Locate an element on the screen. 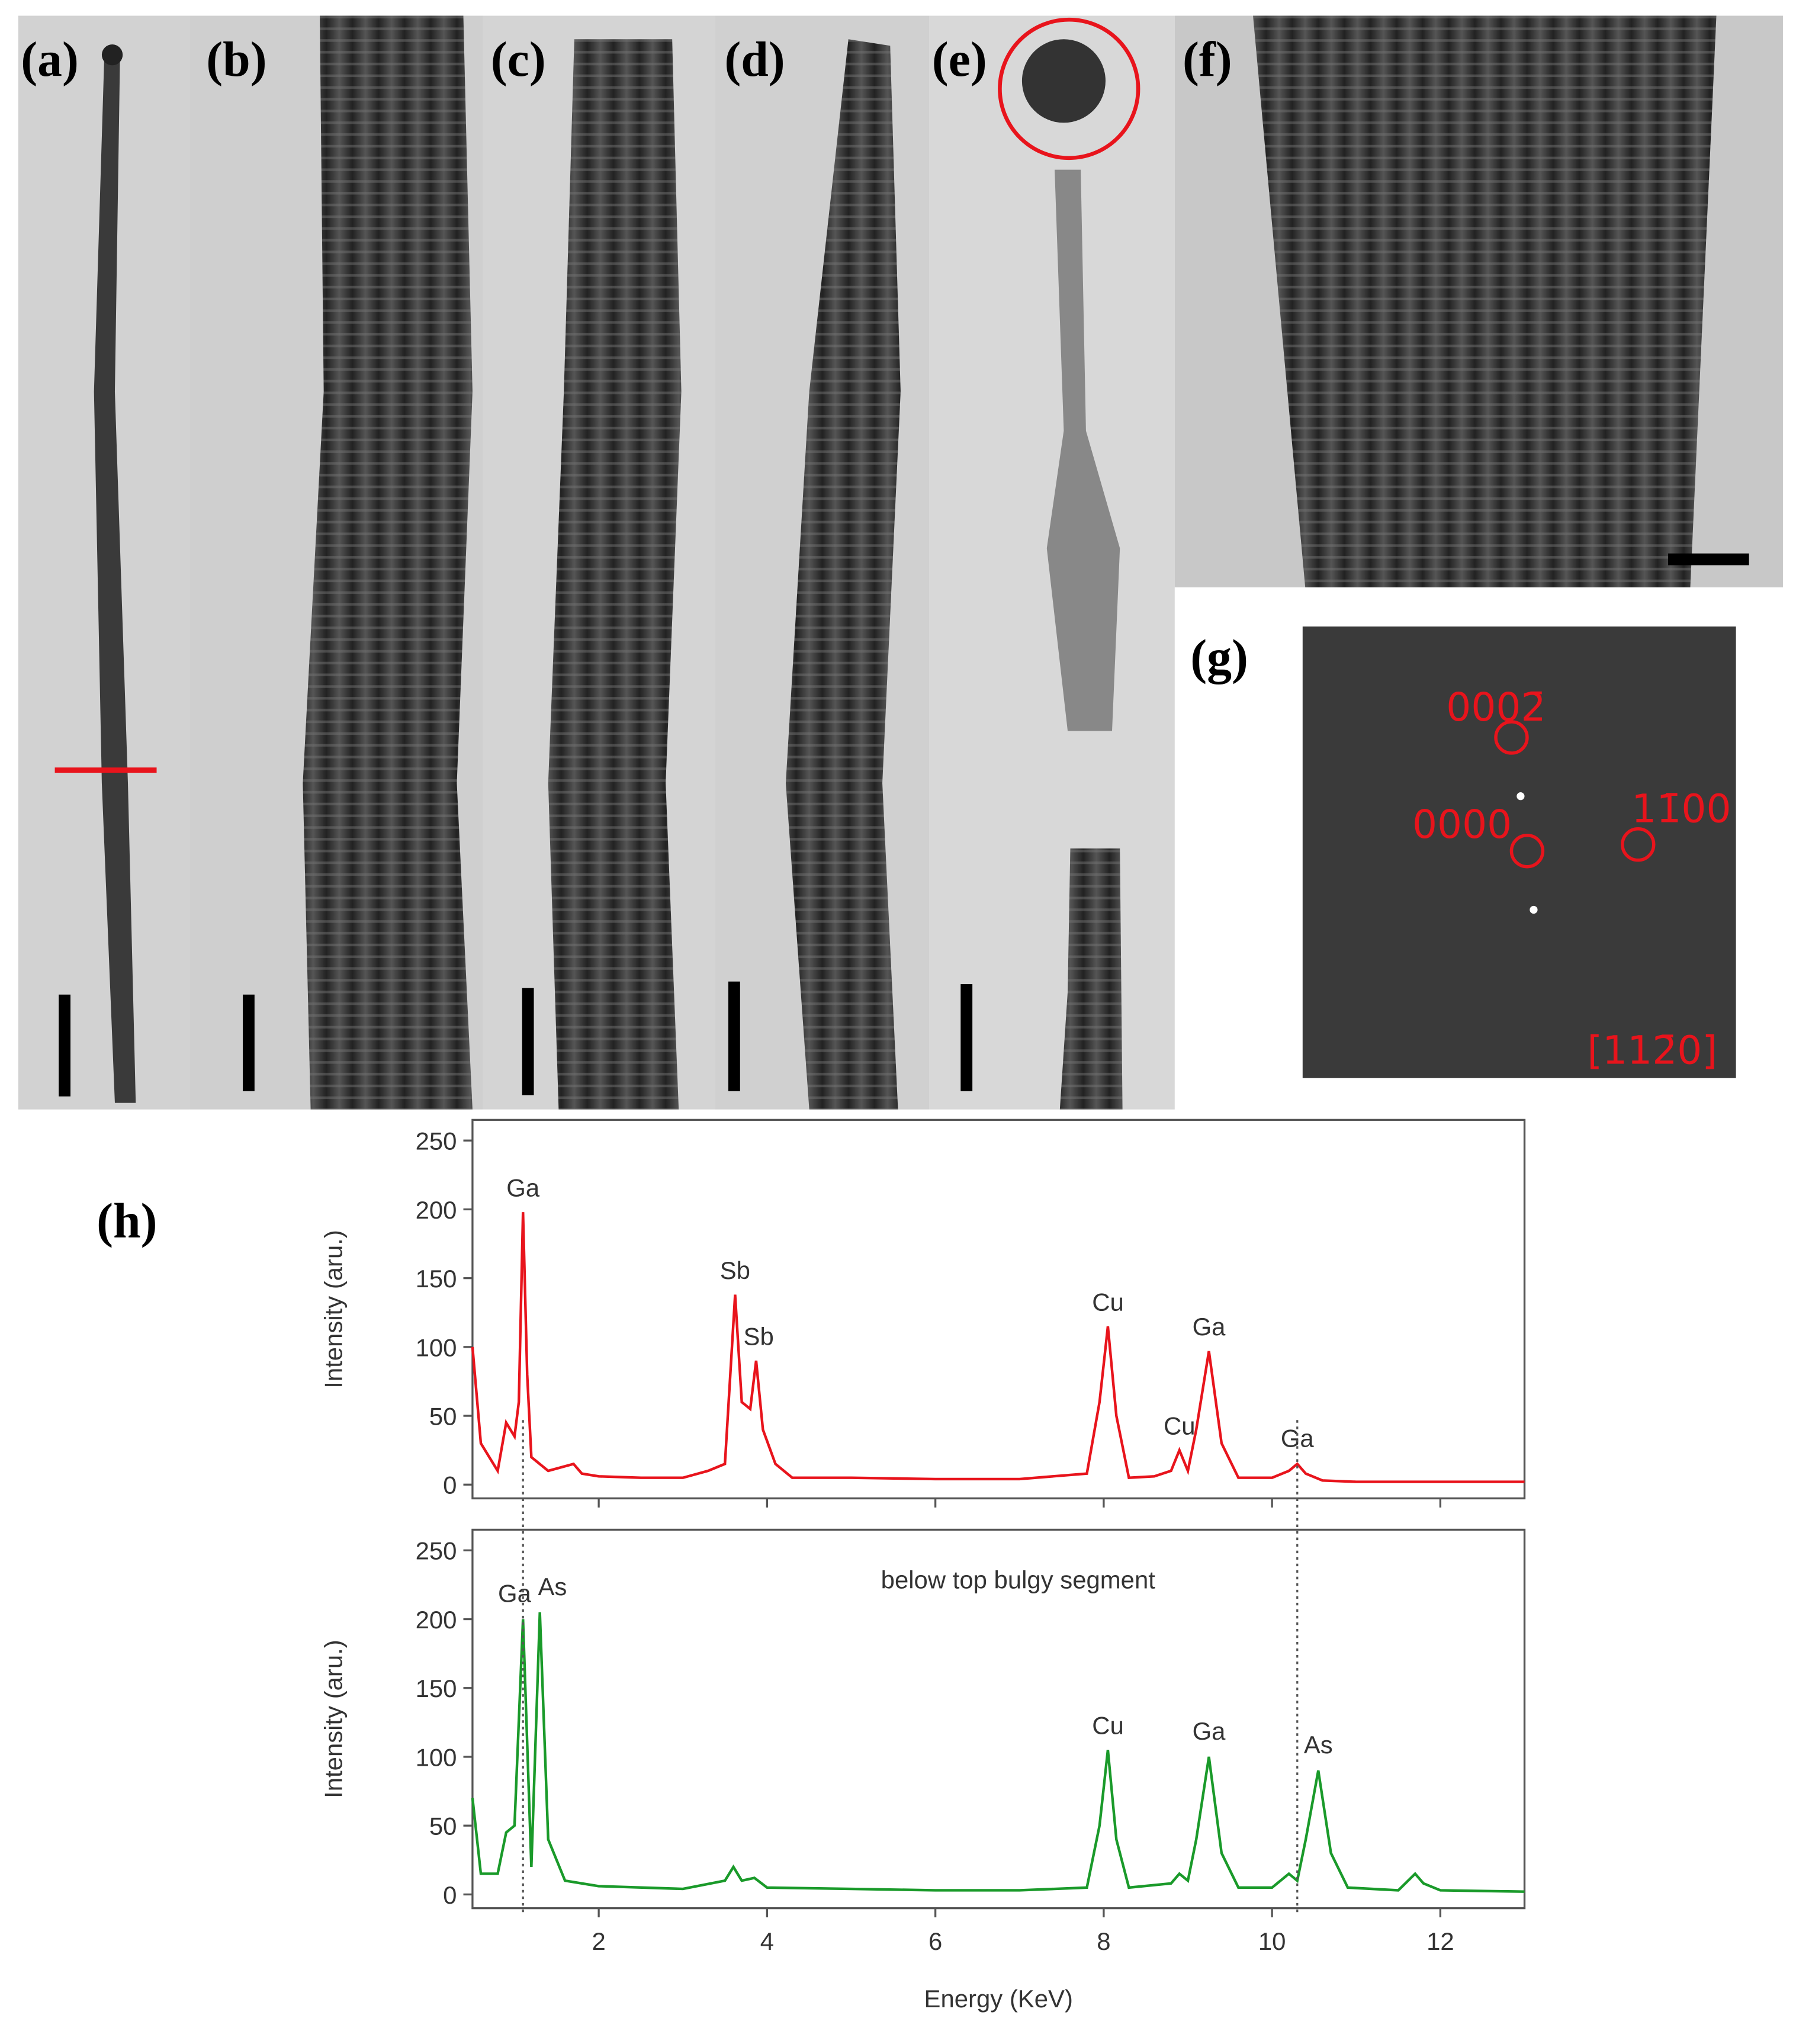  x-tick-label: 6 is located at coordinates (935, 1941).